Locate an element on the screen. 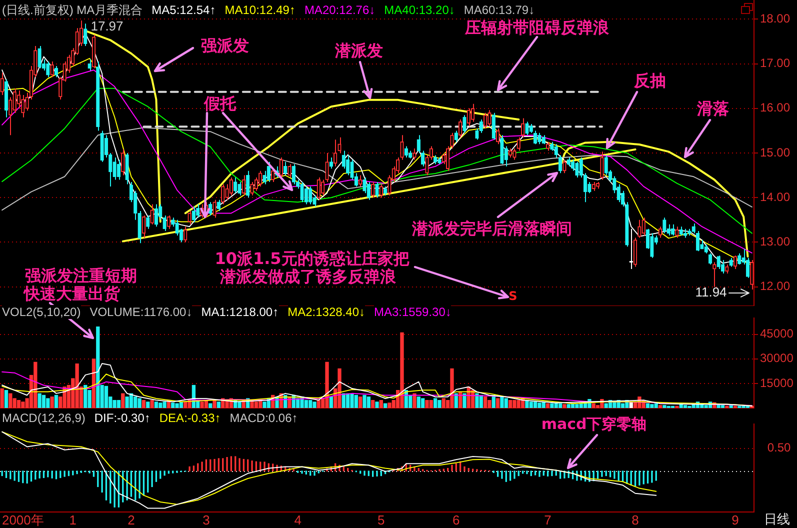 Image resolution: width=797 pixels, height=528 pixels. annotation: macd下穿零轴 is located at coordinates (594, 423).